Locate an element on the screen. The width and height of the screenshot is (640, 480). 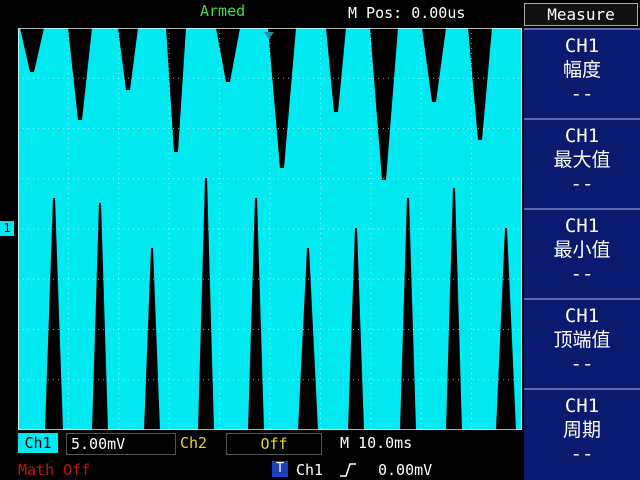
menu-item: CH1 最小值 -- is located at coordinates (582, 255).